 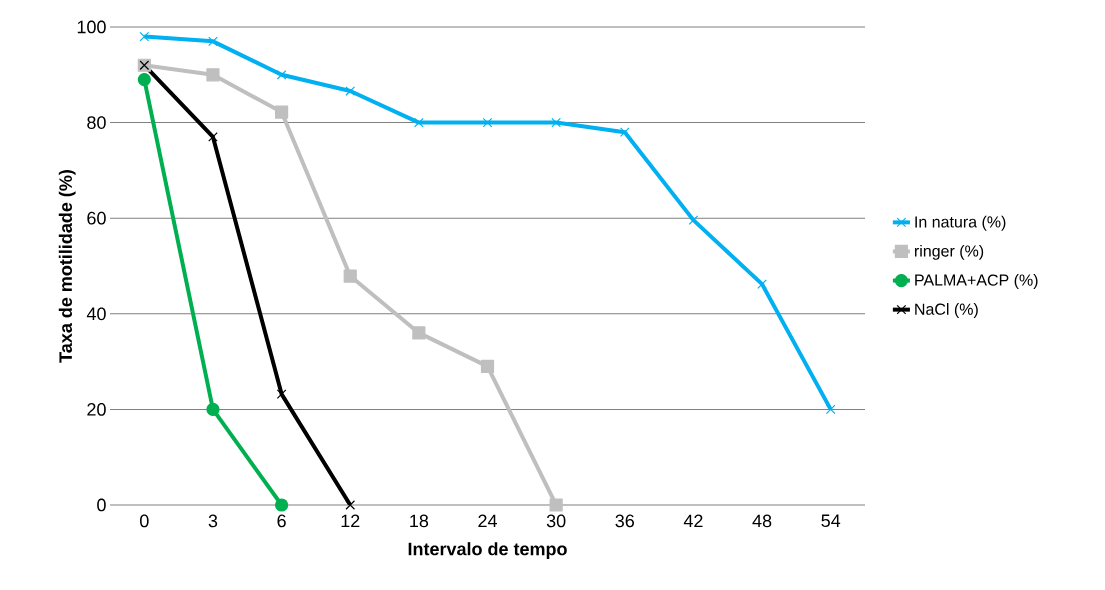 What do you see at coordinates (976, 281) in the screenshot?
I see `legend-label: PALMA+ACP (%)` at bounding box center [976, 281].